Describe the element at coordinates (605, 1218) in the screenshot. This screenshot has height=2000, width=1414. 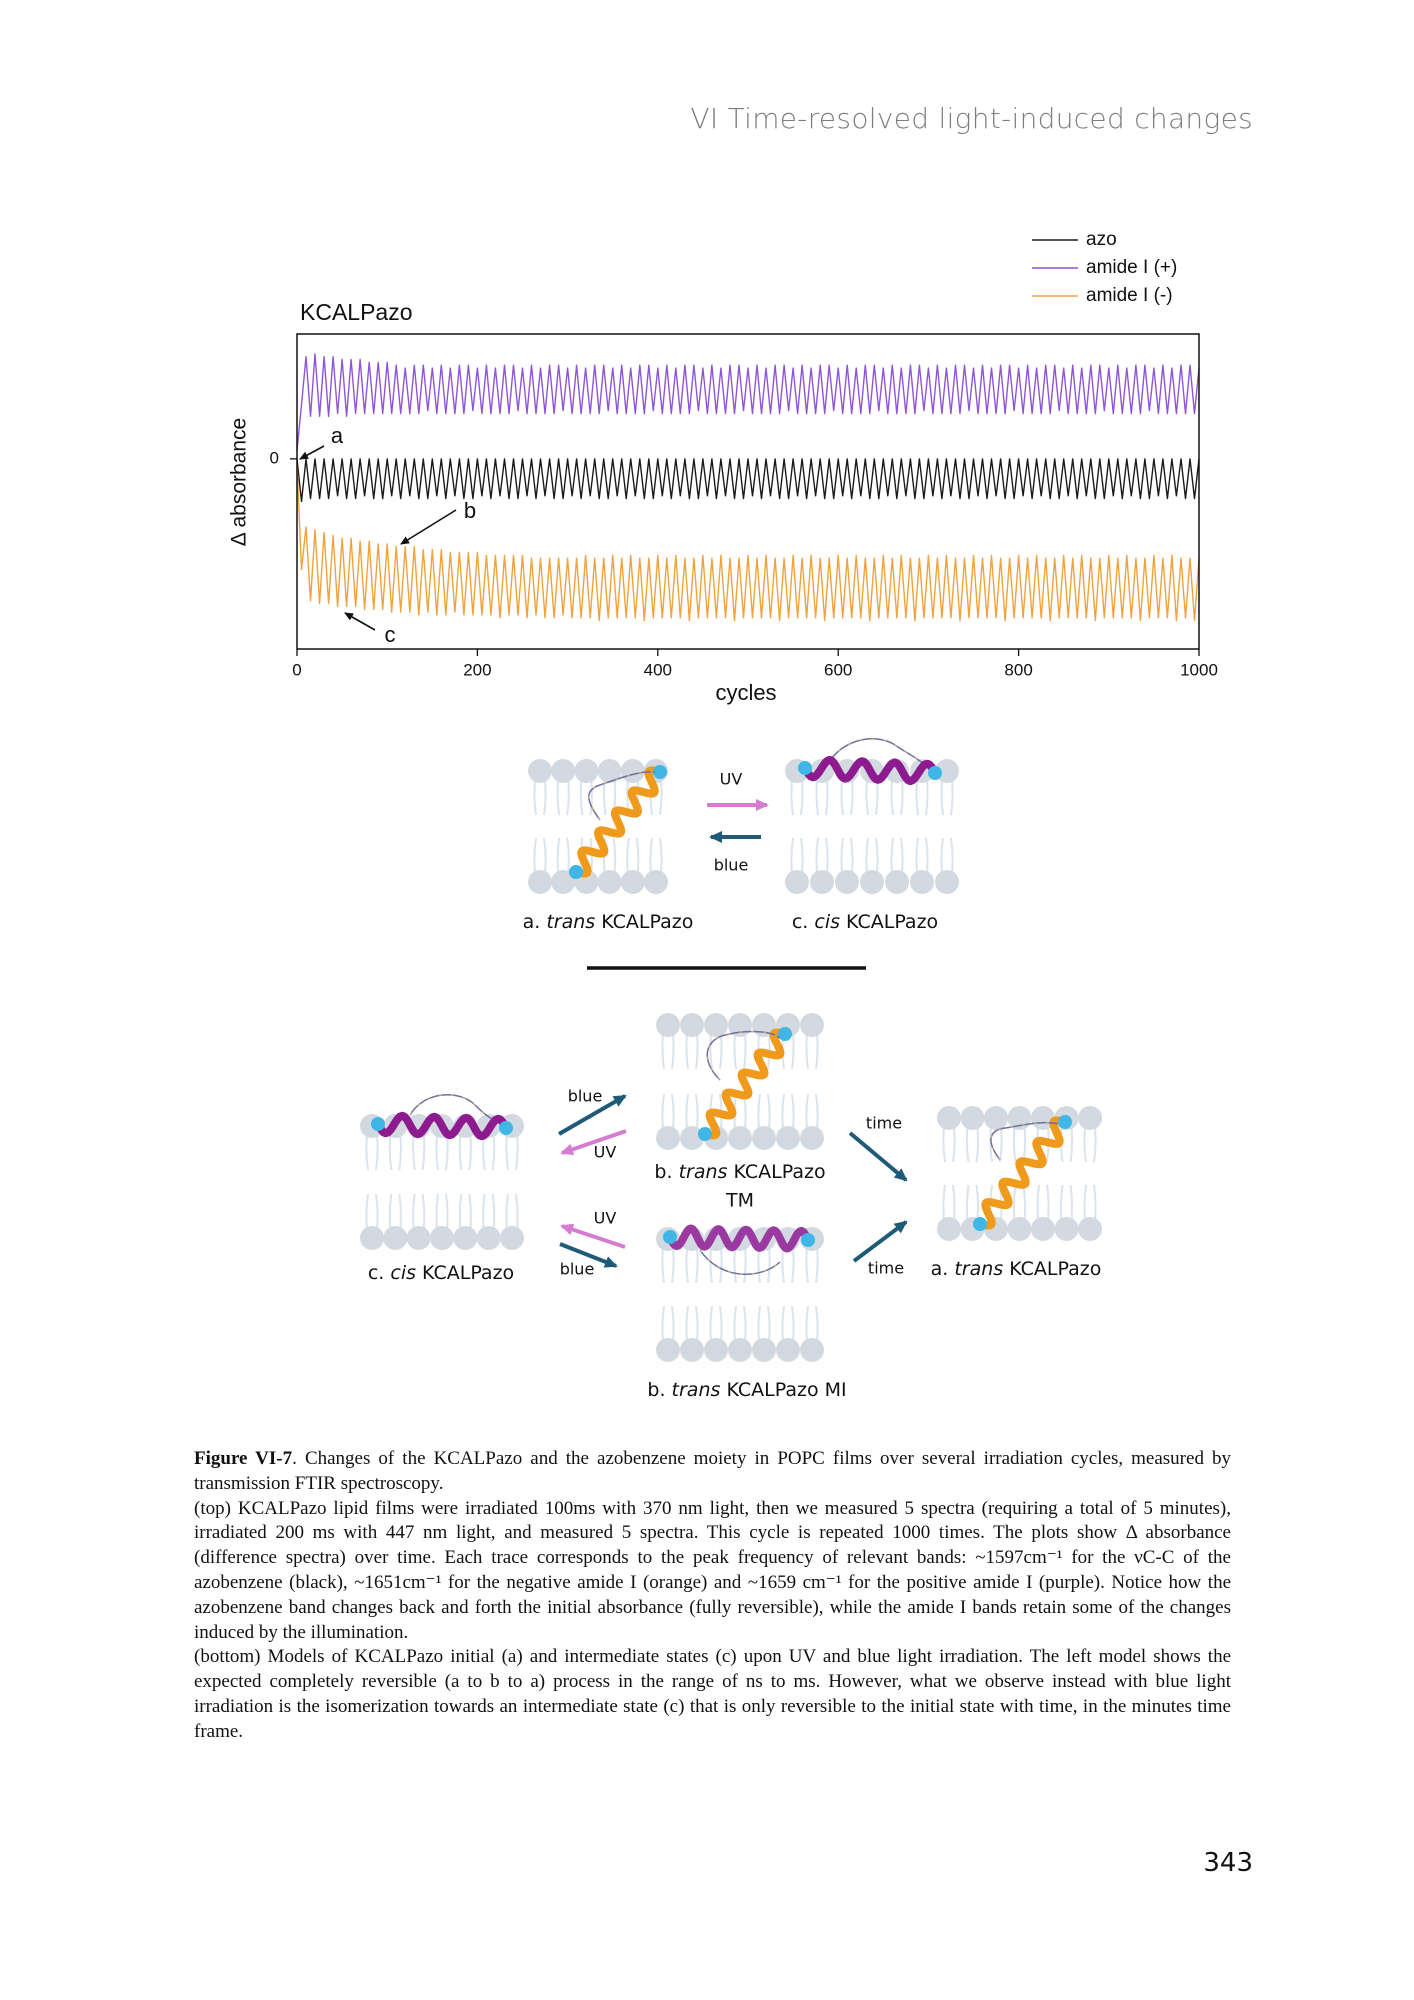
I see `arrow-label: UV` at that location.